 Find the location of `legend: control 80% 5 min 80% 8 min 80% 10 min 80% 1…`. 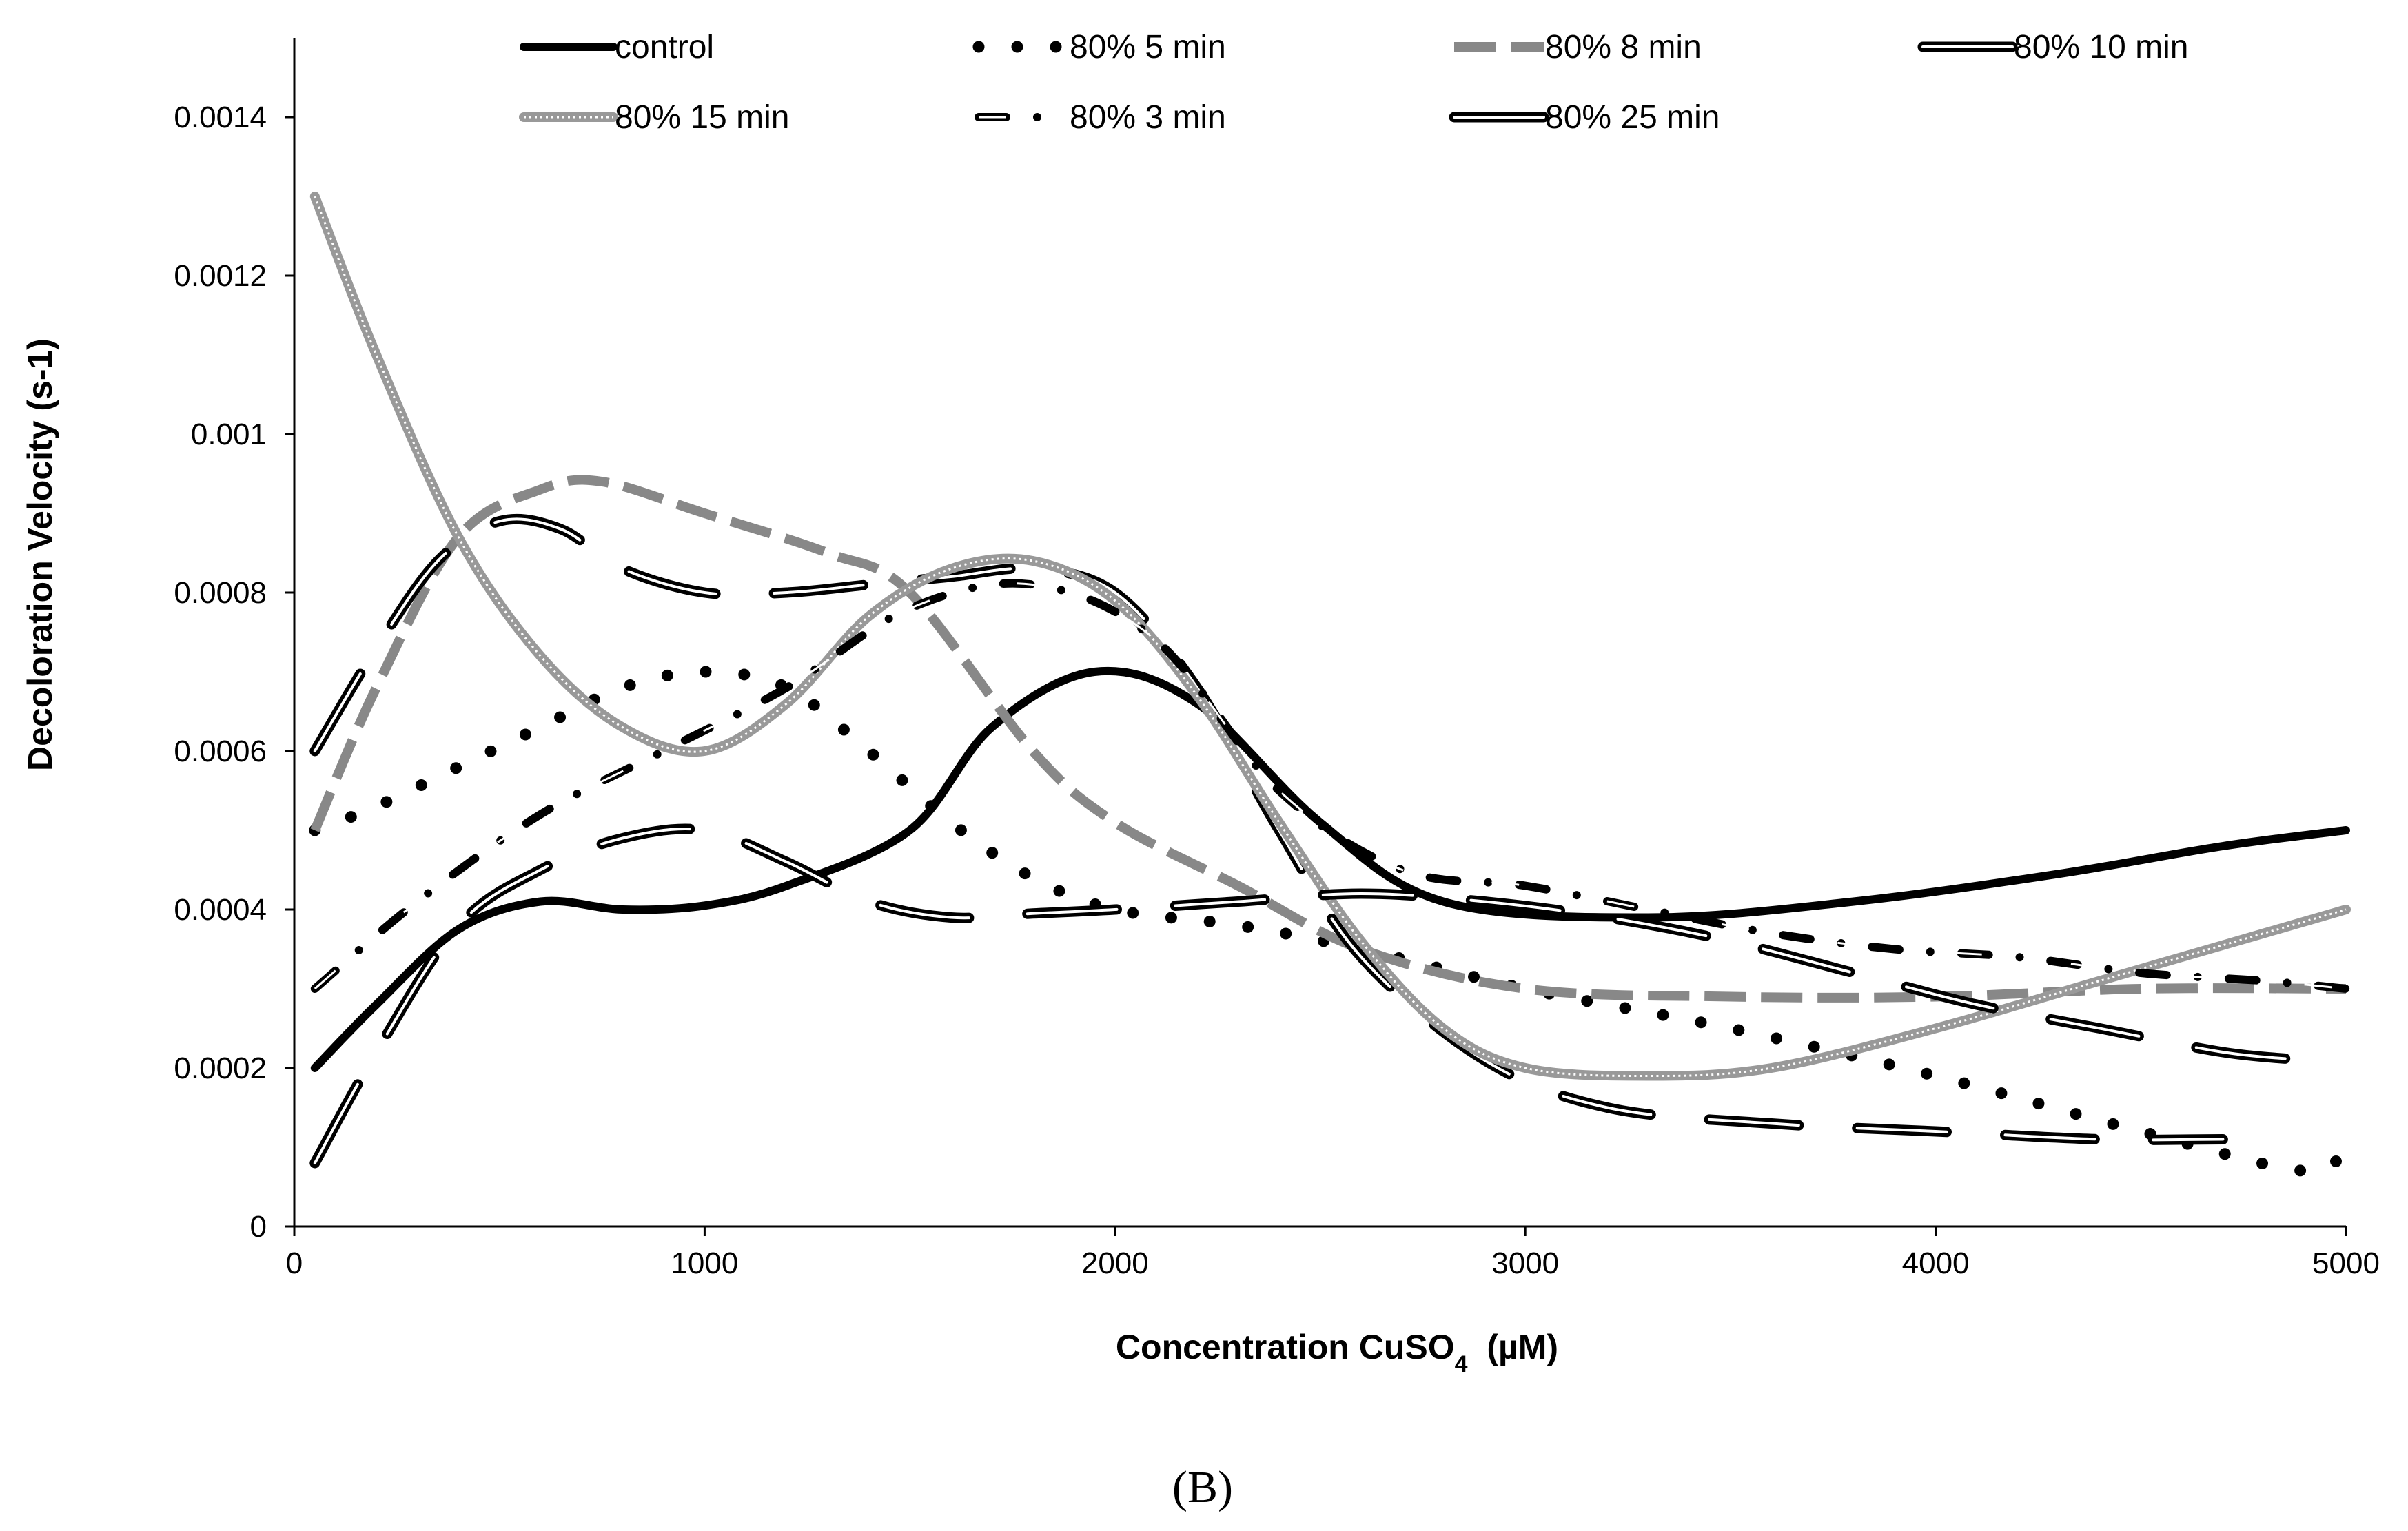

legend: control 80% 5 min 80% 8 min 80% 10 min 80% 1… is located at coordinates (1354, 82).